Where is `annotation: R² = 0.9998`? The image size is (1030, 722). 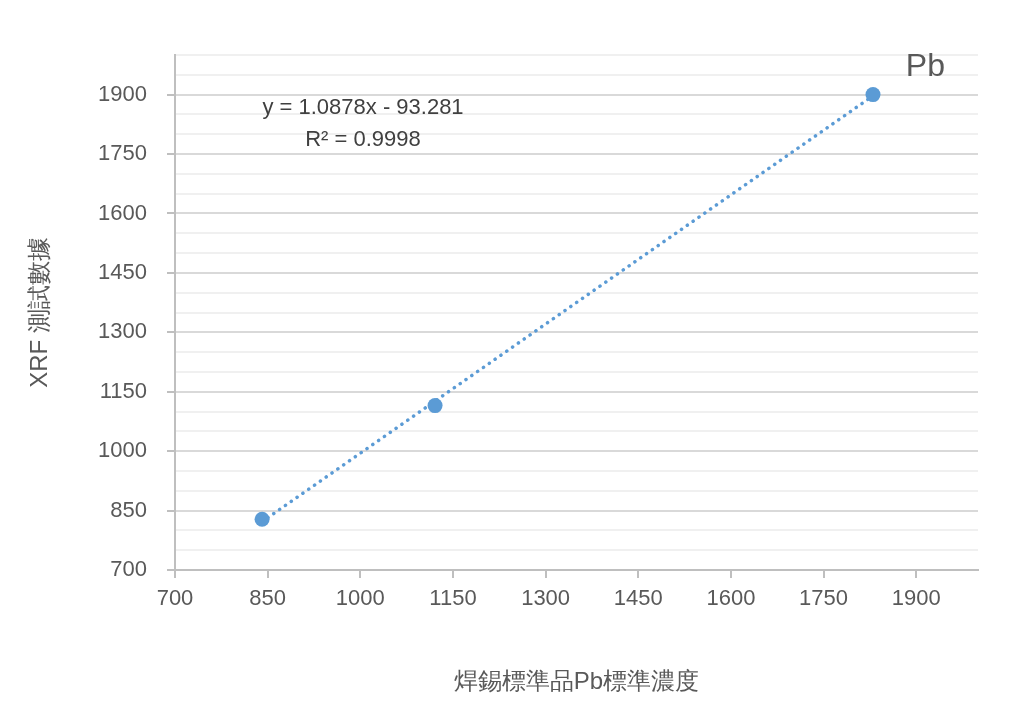
annotation: R² = 0.9998 is located at coordinates (363, 139).